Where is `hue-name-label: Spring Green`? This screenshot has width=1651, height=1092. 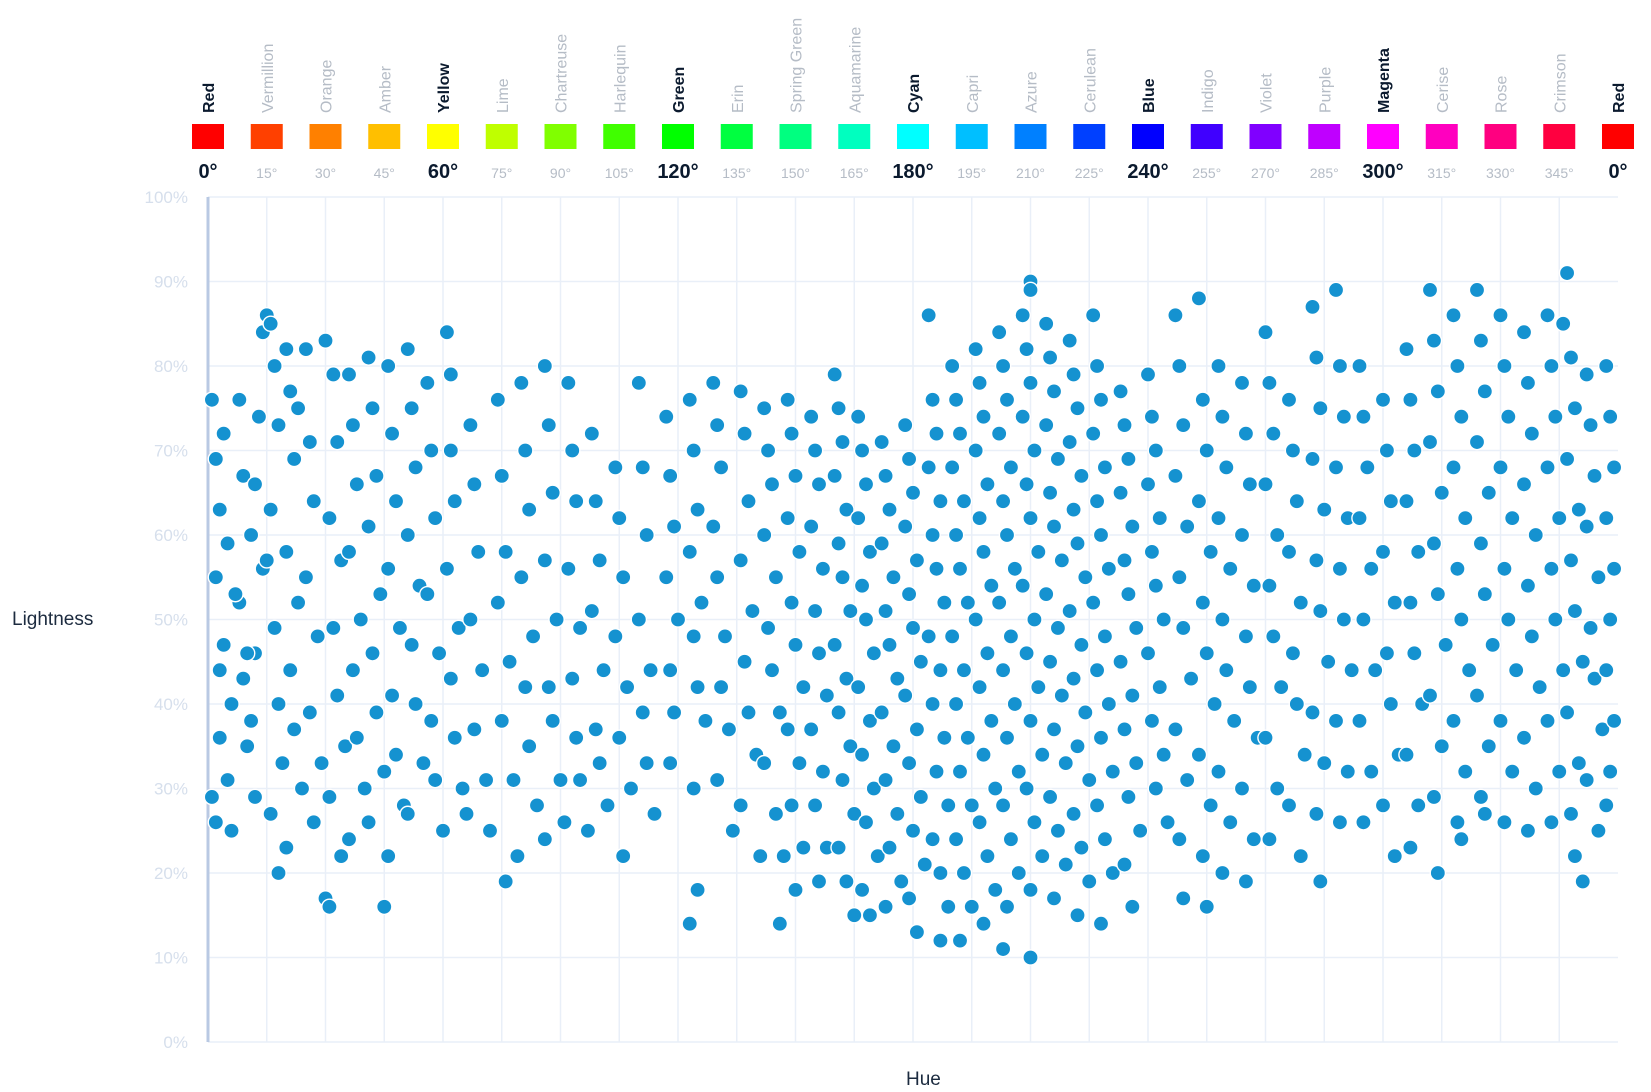
hue-name-label: Spring Green is located at coordinates (797, 65).